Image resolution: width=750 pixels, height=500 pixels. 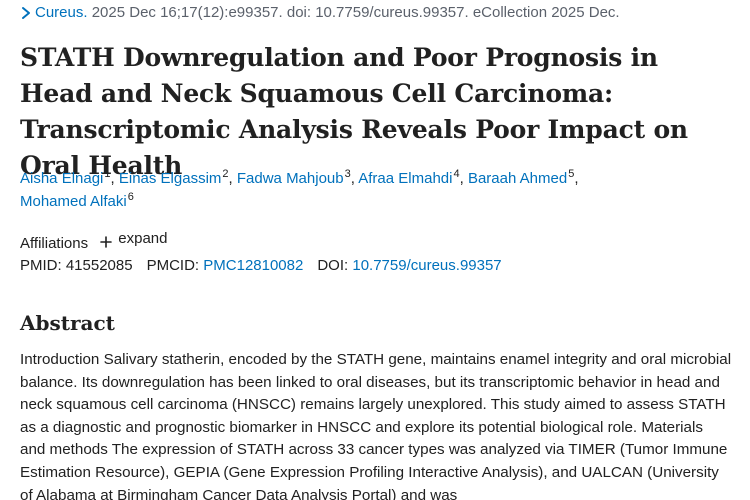 What do you see at coordinates (347, 174) in the screenshot?
I see `affiliation-number: 3` at bounding box center [347, 174].